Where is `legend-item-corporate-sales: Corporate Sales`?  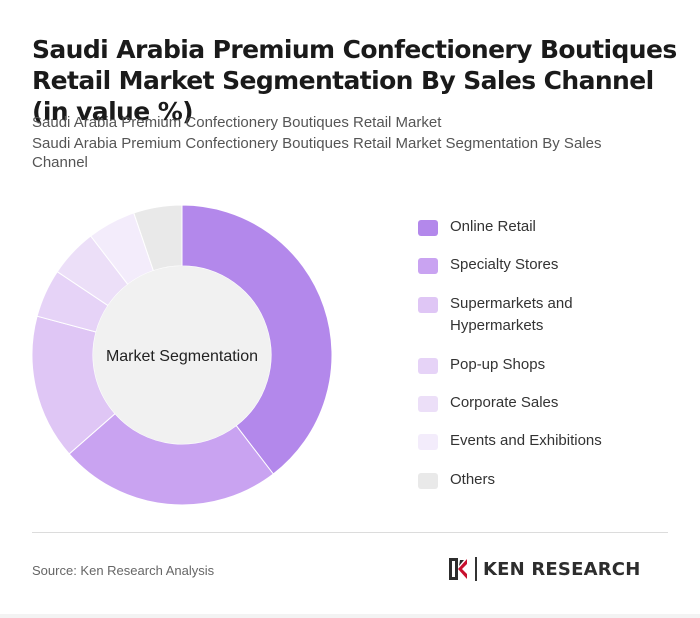
legend-item-corporate-sales: Corporate Sales is located at coordinates (548, 403).